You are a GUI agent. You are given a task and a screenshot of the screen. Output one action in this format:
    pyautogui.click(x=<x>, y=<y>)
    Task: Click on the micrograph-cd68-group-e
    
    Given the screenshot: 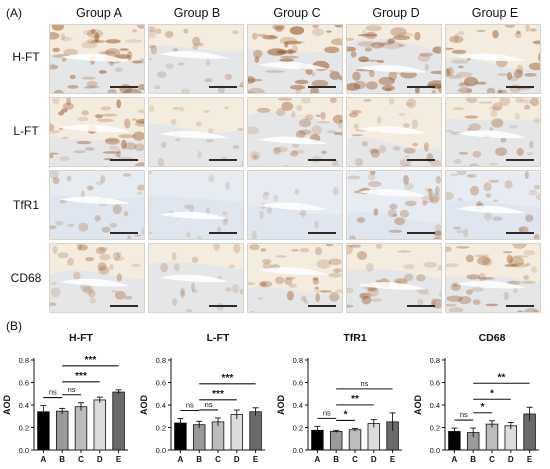 What is the action you would take?
    pyautogui.click(x=493, y=278)
    